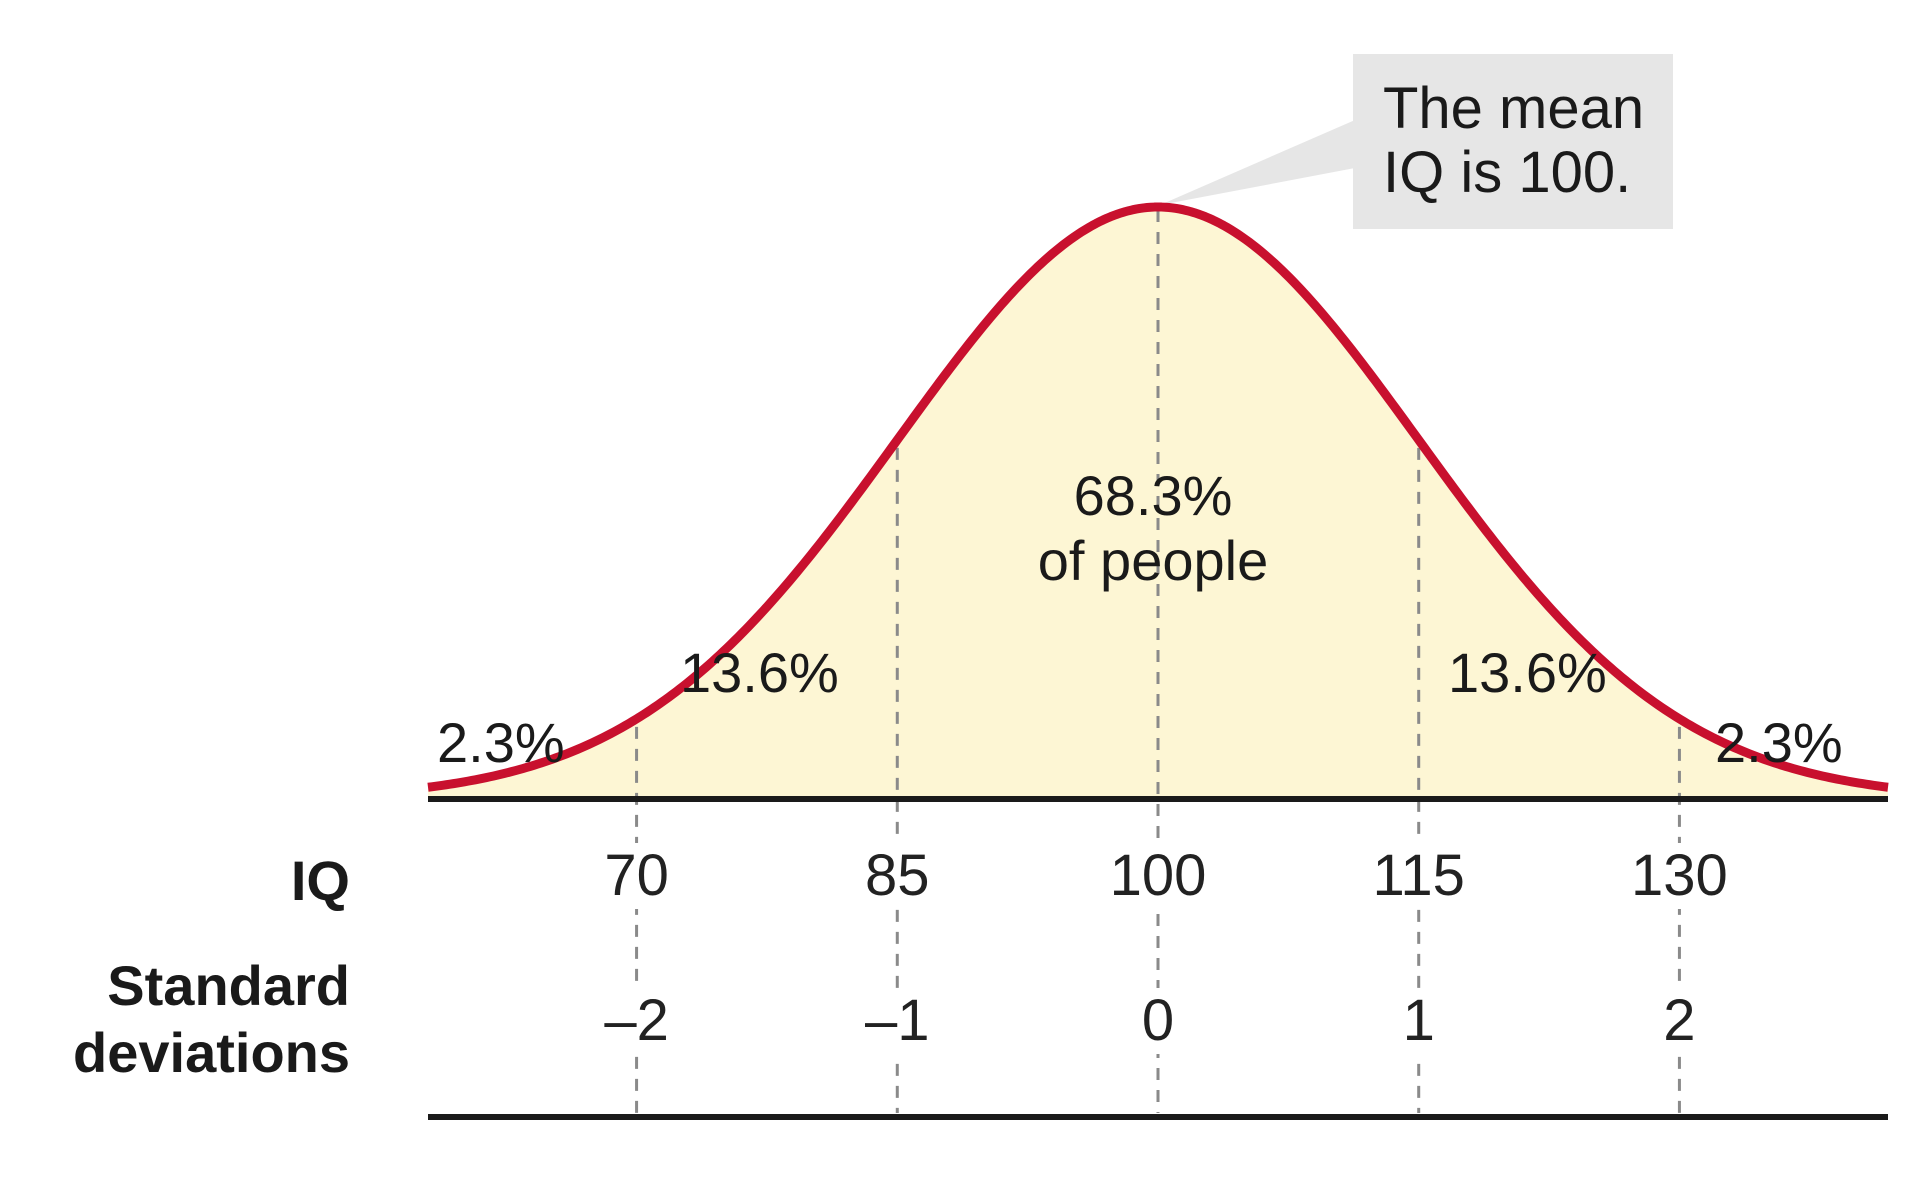  I want to click on sd-tick-label: –1, so click(897, 1020).